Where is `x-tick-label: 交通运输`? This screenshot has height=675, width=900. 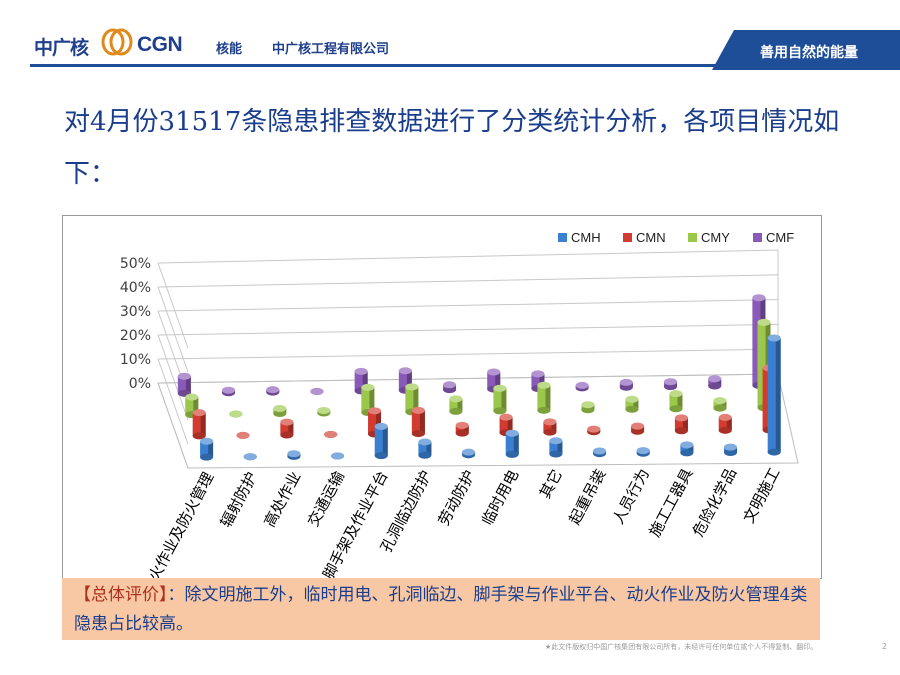
x-tick-label: 交通运输 is located at coordinates (326, 498).